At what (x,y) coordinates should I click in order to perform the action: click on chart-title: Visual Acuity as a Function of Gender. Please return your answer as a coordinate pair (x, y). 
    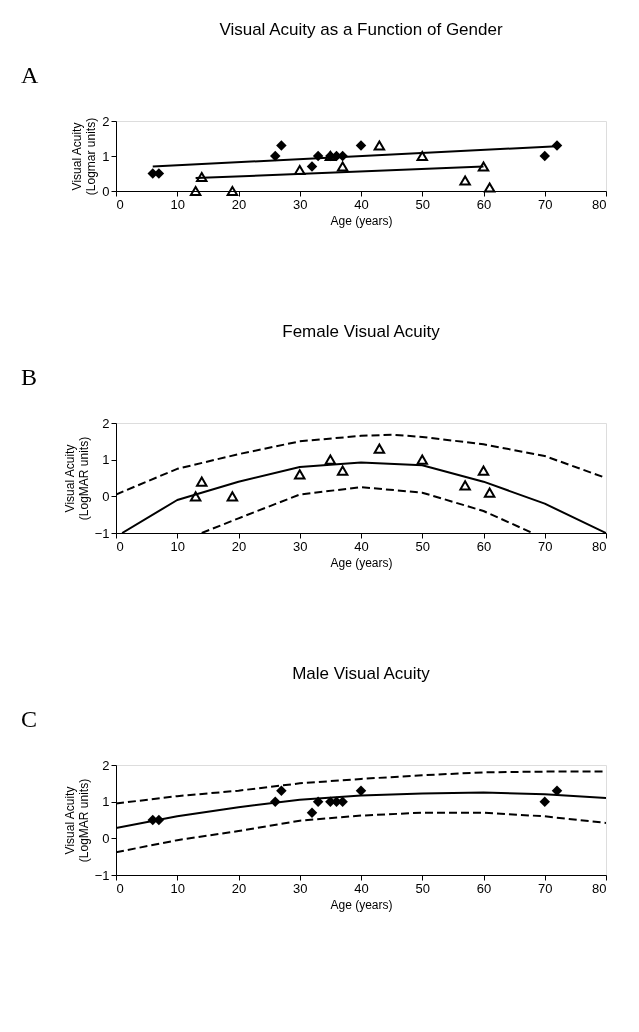
    Looking at the image, I should click on (361, 29).